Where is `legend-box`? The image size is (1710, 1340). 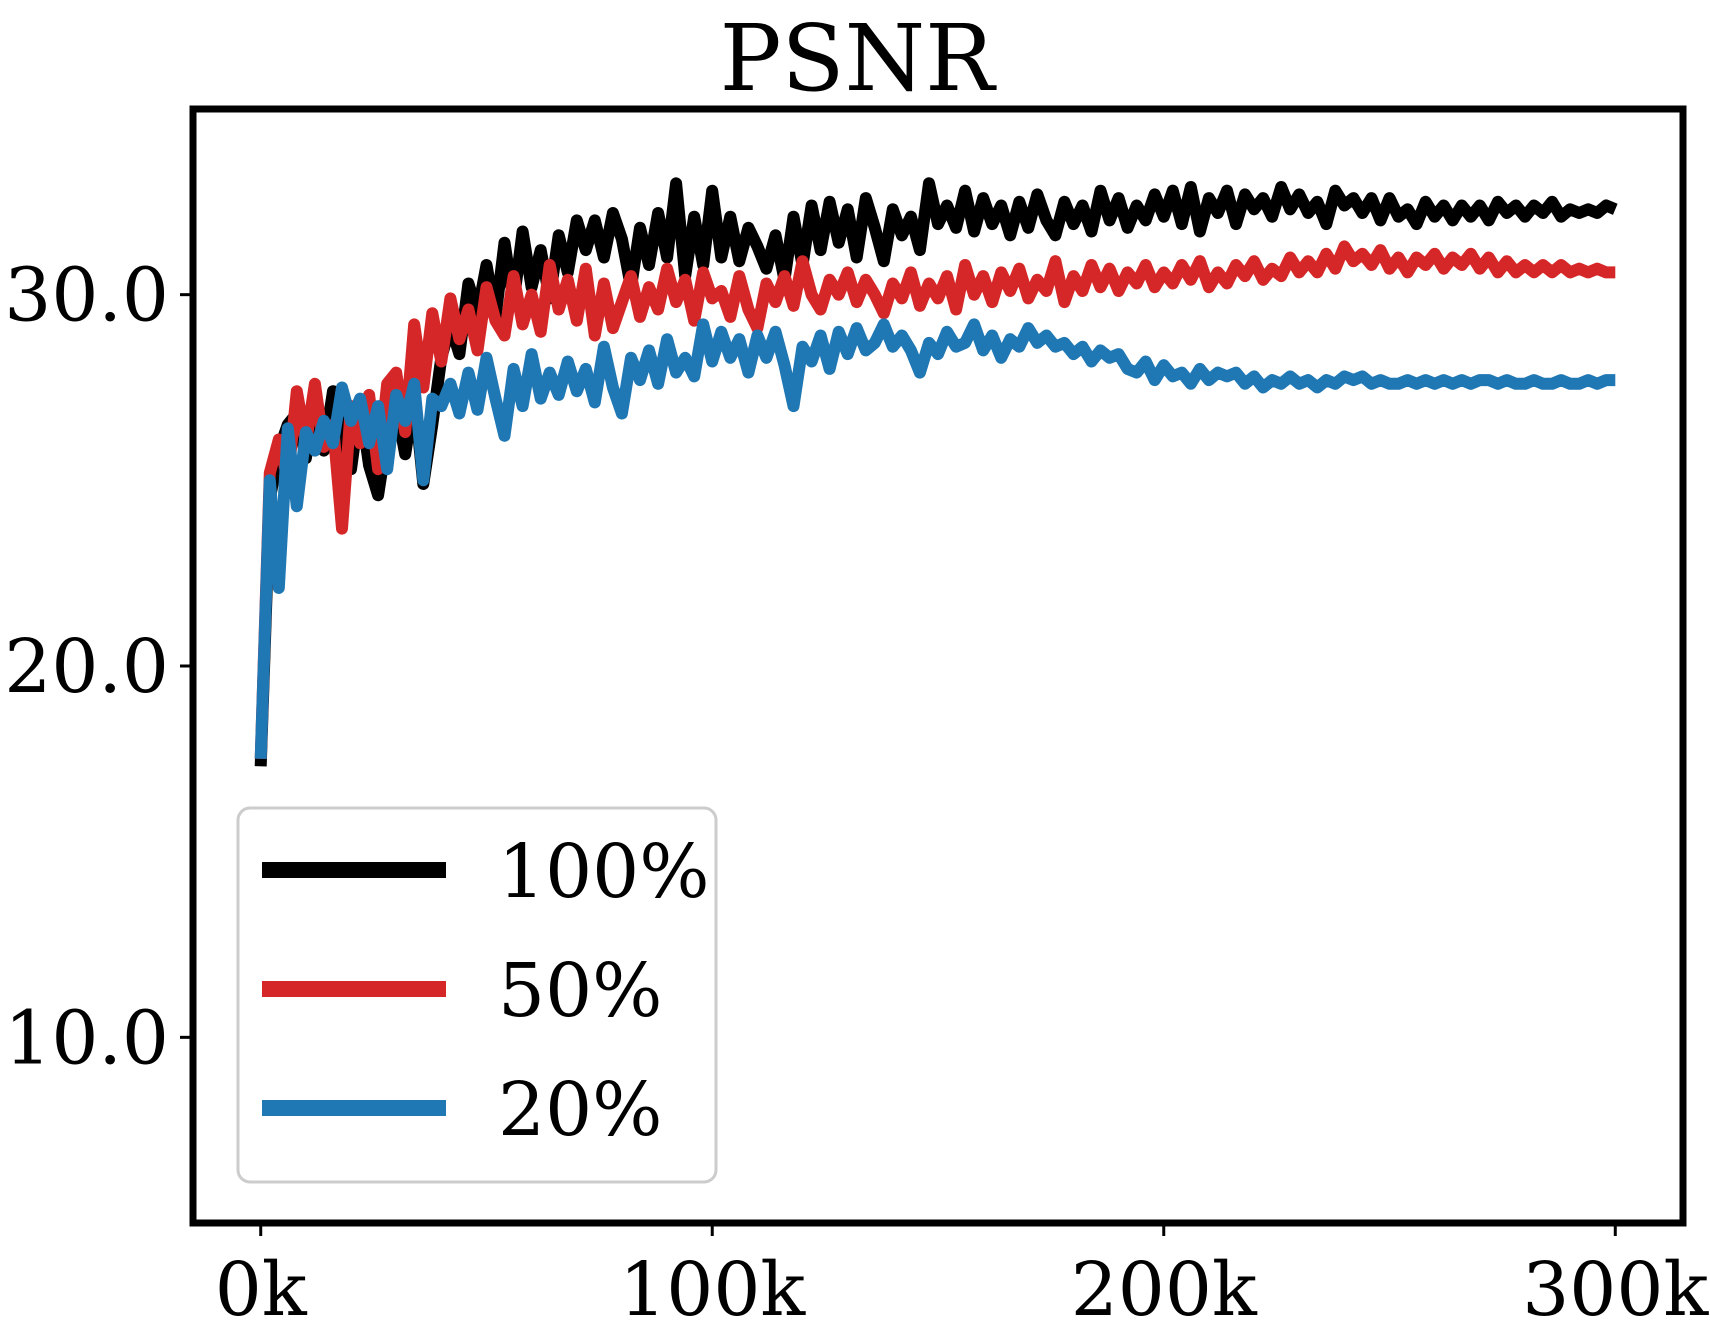
legend-box is located at coordinates (477, 995).